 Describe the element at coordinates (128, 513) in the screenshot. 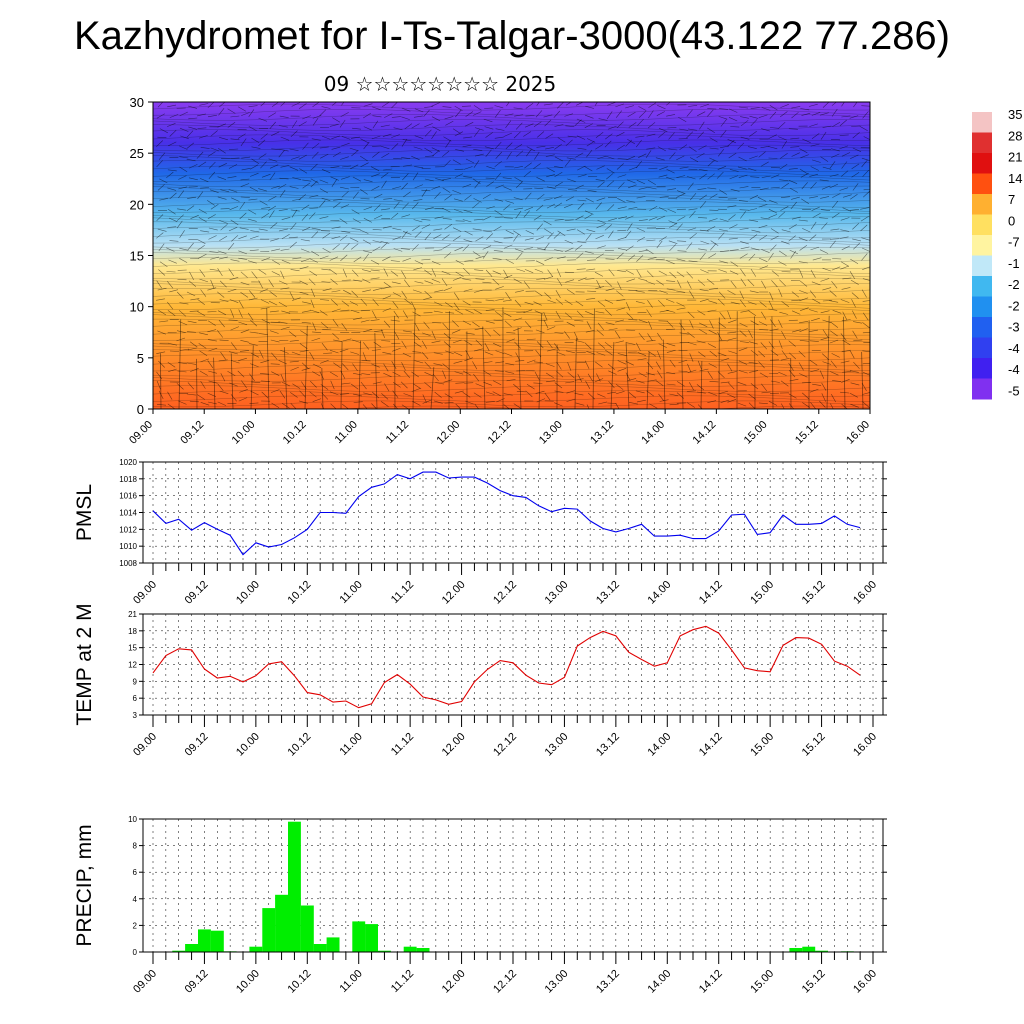

I see `y-tick-label: 1014` at that location.